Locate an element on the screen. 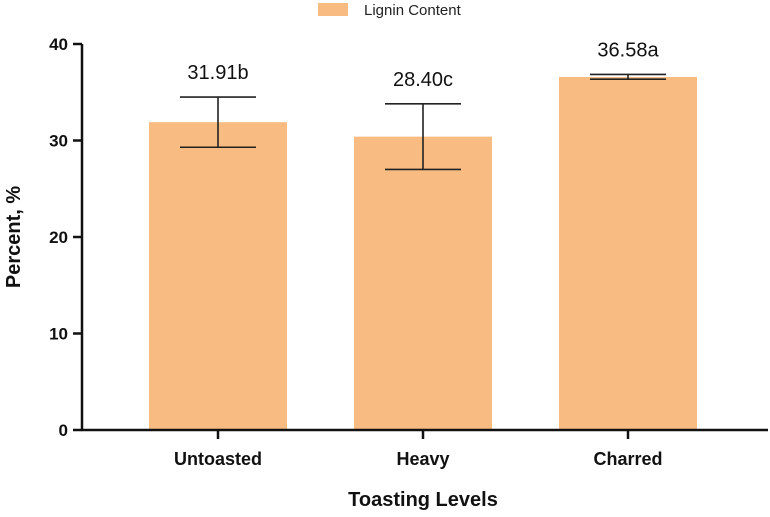 This screenshot has width=770, height=517. y-tick-label-0: 0 is located at coordinates (63, 430).